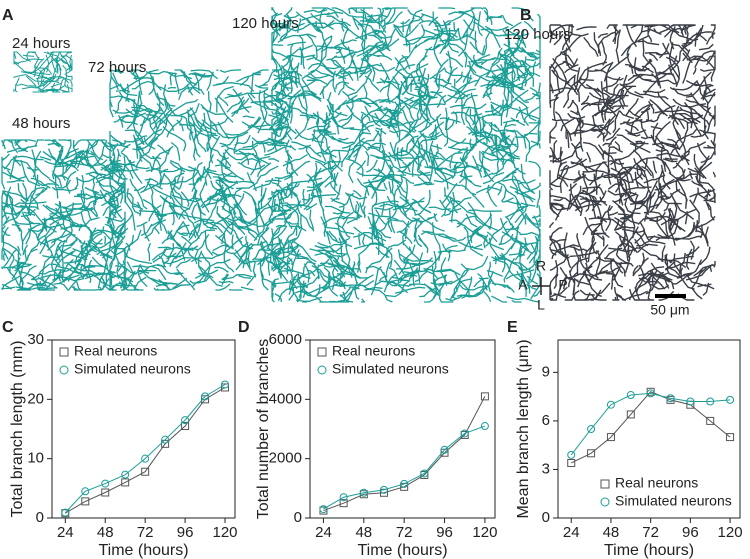 This screenshot has width=750, height=559. What do you see at coordinates (512, 327) in the screenshot?
I see `panel-label: E` at bounding box center [512, 327].